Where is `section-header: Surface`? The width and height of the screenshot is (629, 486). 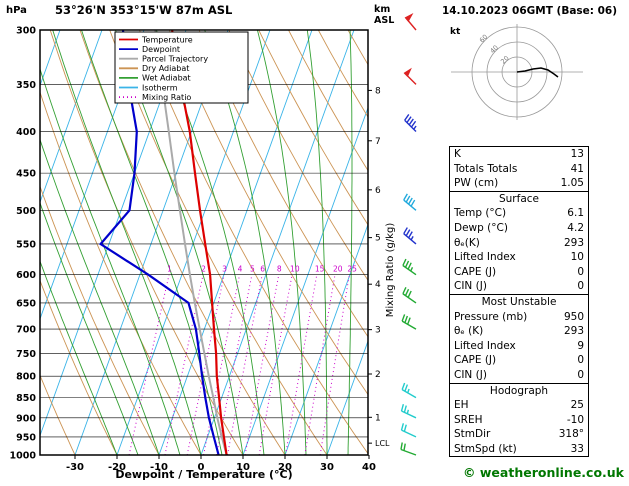 section-header: Surface is located at coordinates (519, 198).